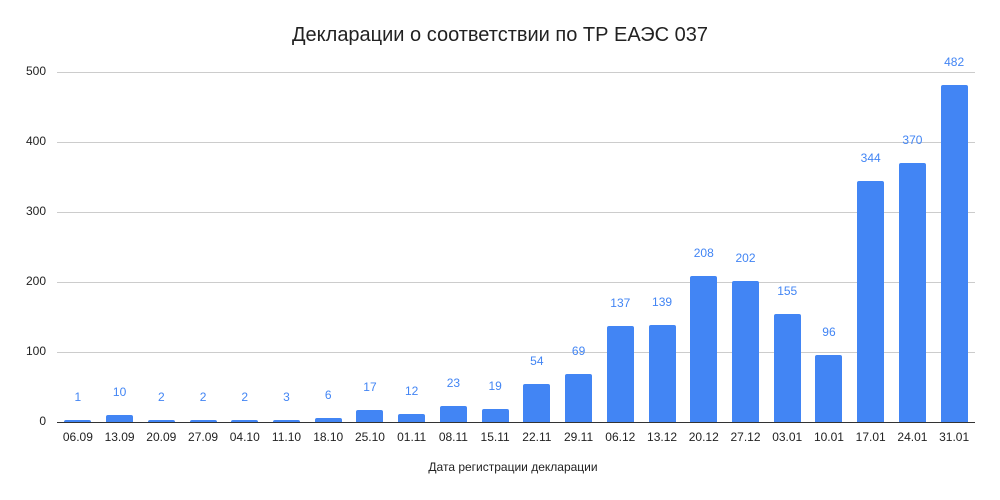  Describe the element at coordinates (579, 397) in the screenshot. I see `bar-29.11` at that location.